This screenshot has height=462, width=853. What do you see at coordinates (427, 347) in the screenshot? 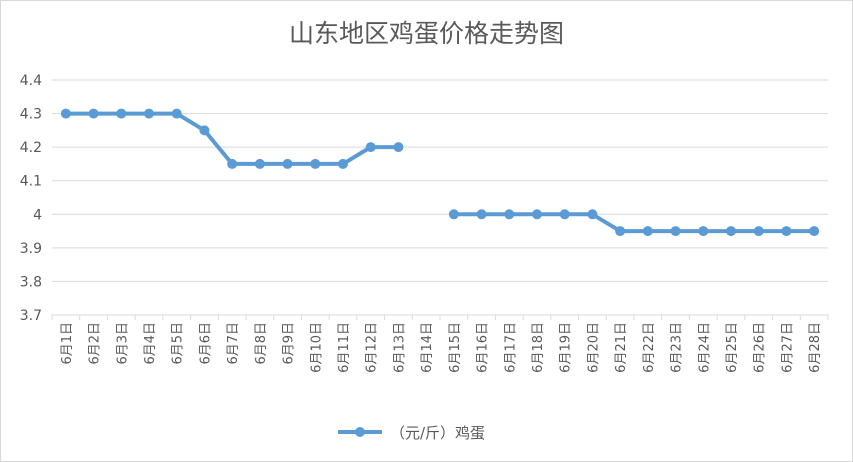
I see `x-tick-label: 6月14日` at bounding box center [427, 347].